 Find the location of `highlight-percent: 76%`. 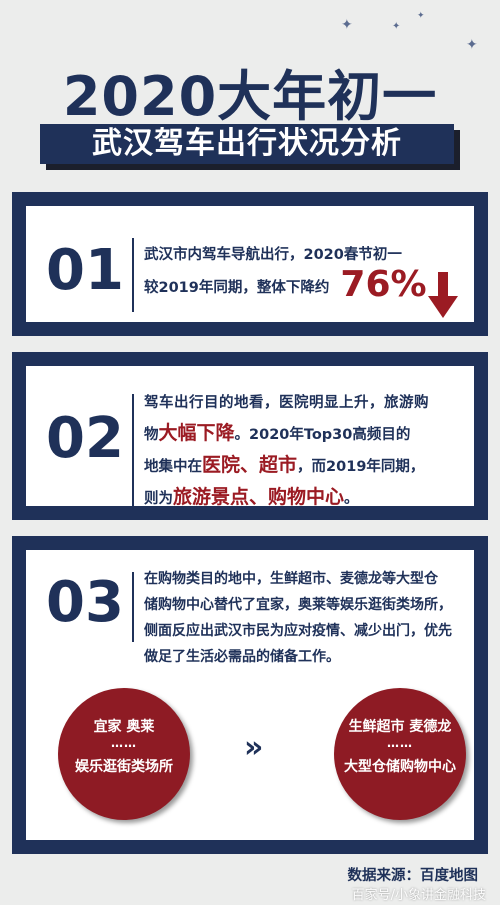

highlight-percent: 76% is located at coordinates (383, 284).